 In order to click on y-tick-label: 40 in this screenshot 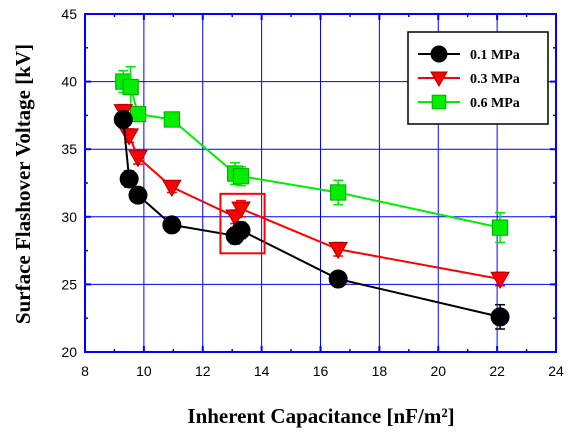, I will do `click(69, 82)`.